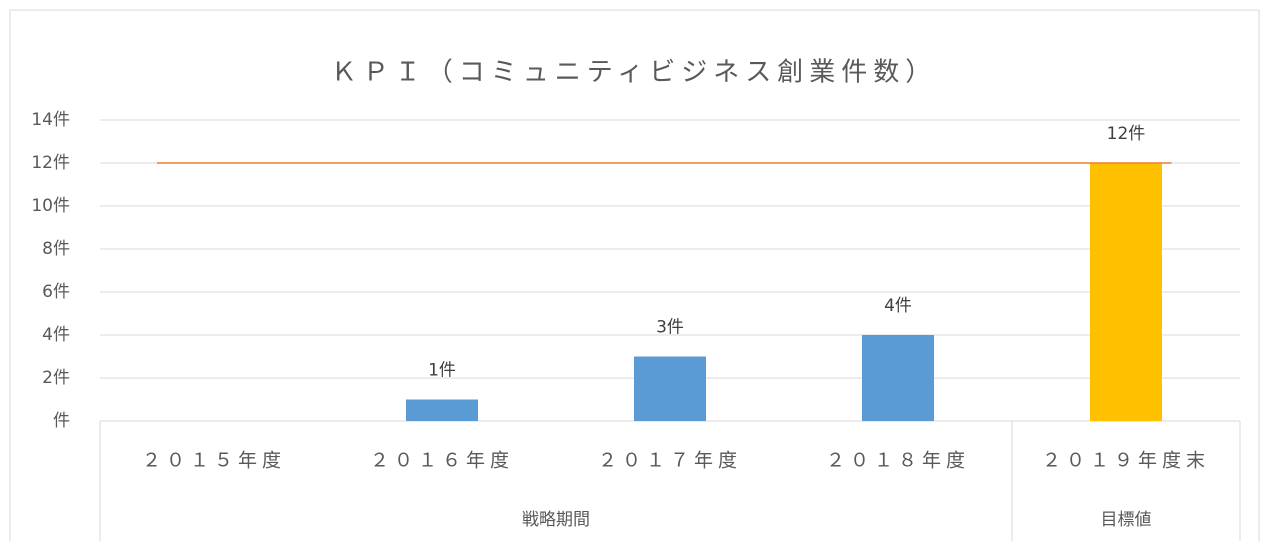  What do you see at coordinates (214, 461) in the screenshot?
I see `x-tick-label: ２０１５年度` at bounding box center [214, 461].